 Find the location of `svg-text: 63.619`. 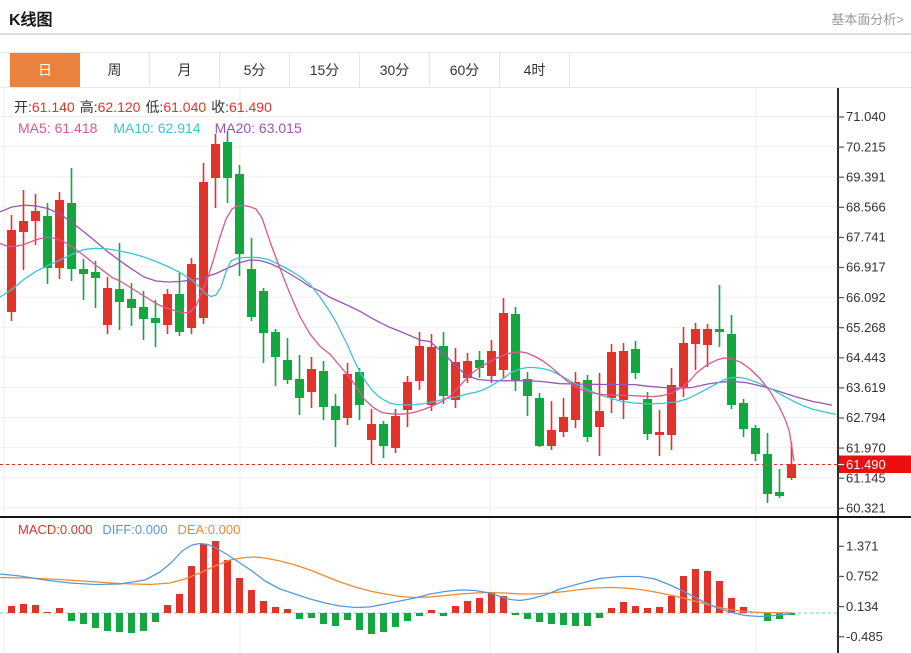

svg-text: 63.619 is located at coordinates (866, 387).